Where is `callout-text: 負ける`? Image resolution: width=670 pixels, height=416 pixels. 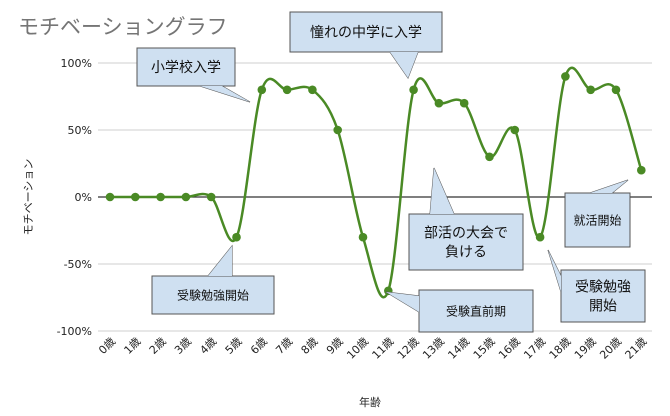
callout-text: 負ける is located at coordinates (466, 253).